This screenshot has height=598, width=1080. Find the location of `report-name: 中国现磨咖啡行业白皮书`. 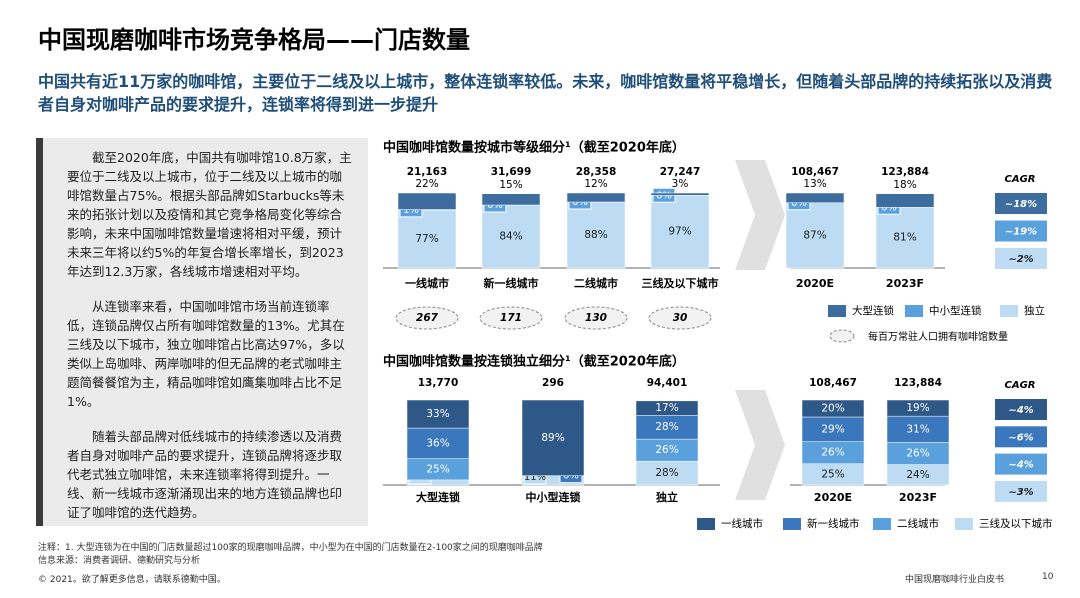

report-name: 中国现磨咖啡行业白皮书 is located at coordinates (955, 580).